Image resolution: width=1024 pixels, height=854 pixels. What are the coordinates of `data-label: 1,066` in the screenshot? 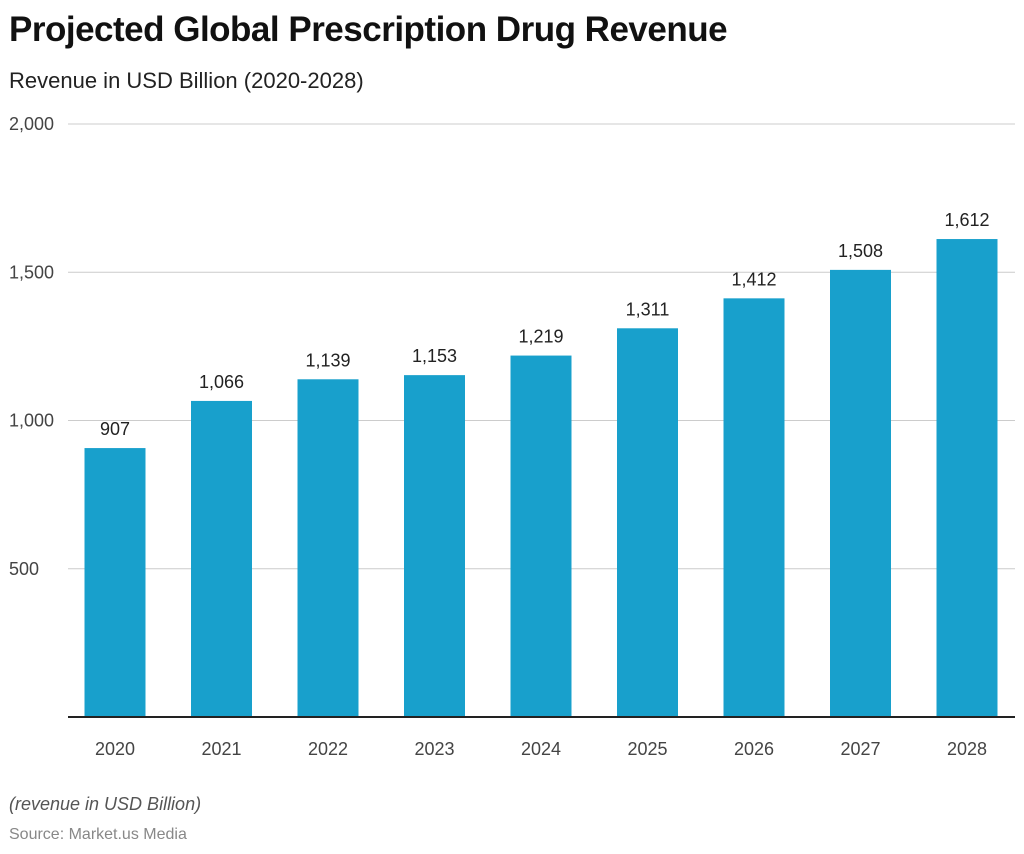 It's located at (221, 382).